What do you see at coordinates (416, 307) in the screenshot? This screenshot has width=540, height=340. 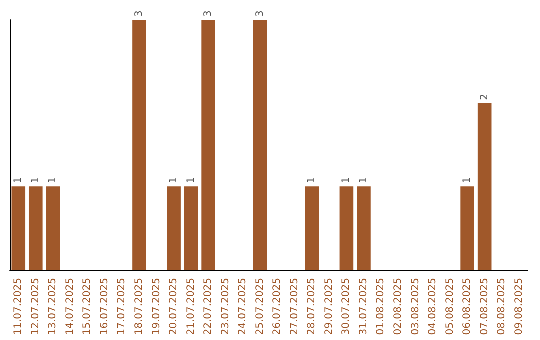 I see `x-tick-label: 03.08.2025` at bounding box center [416, 307].